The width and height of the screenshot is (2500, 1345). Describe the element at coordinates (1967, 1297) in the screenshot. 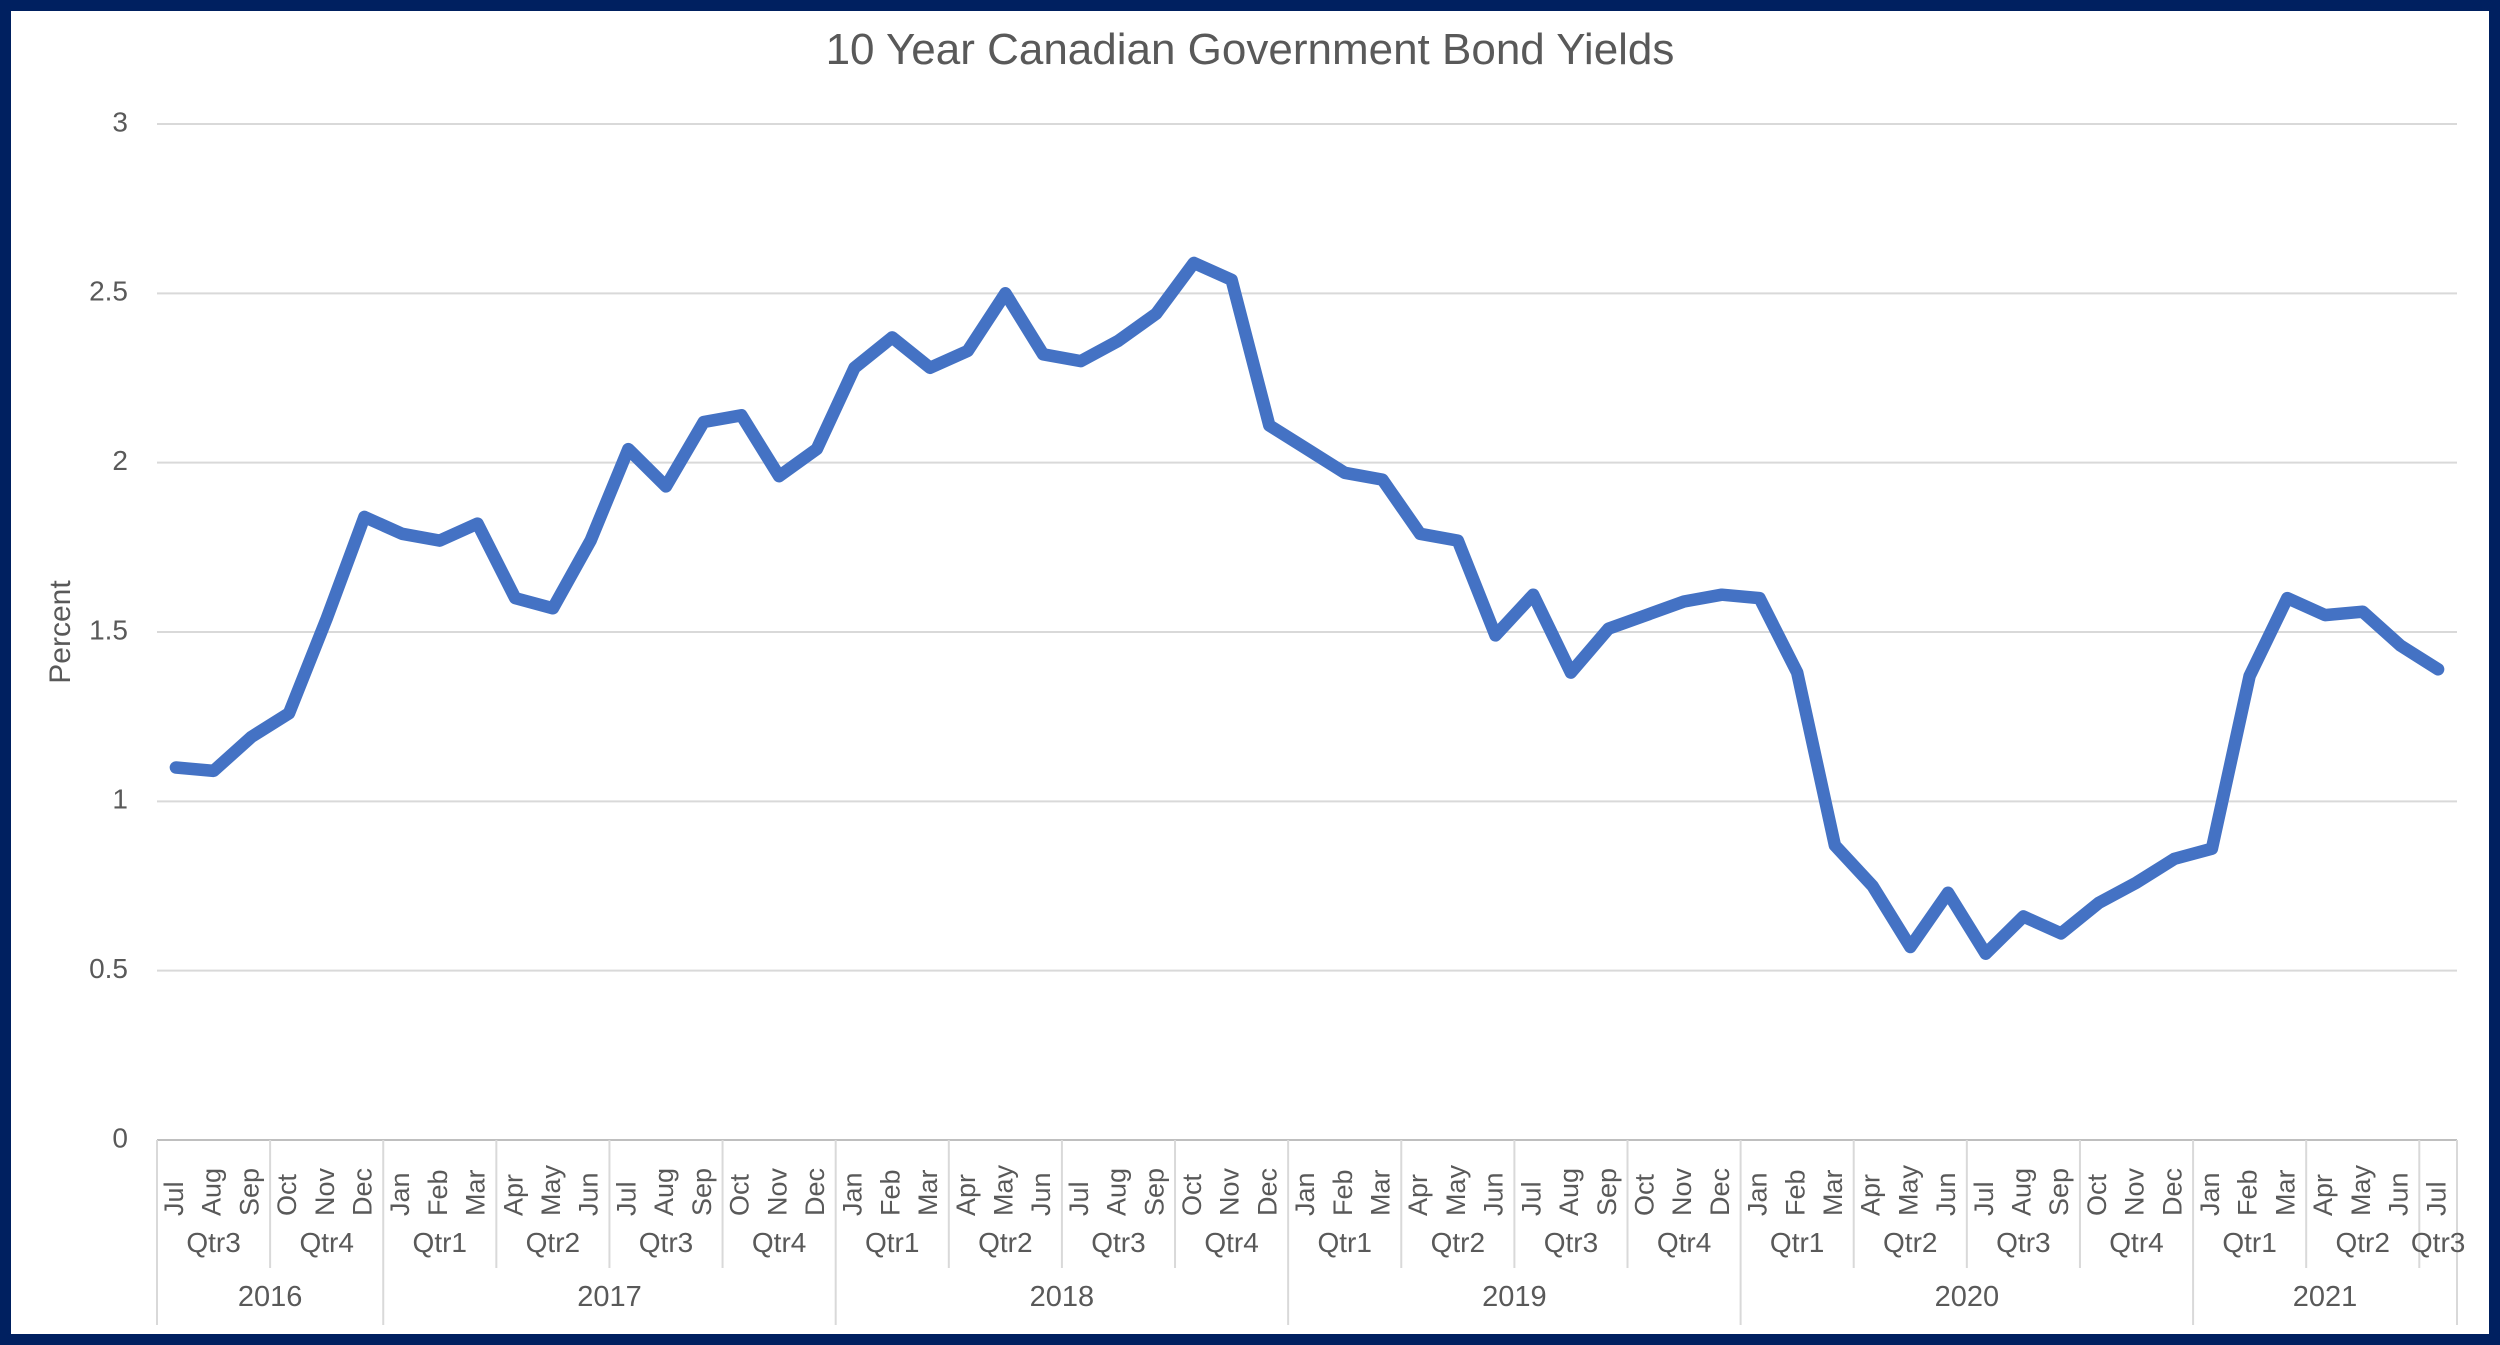

I see `x-axis-year-label: 2020` at that location.